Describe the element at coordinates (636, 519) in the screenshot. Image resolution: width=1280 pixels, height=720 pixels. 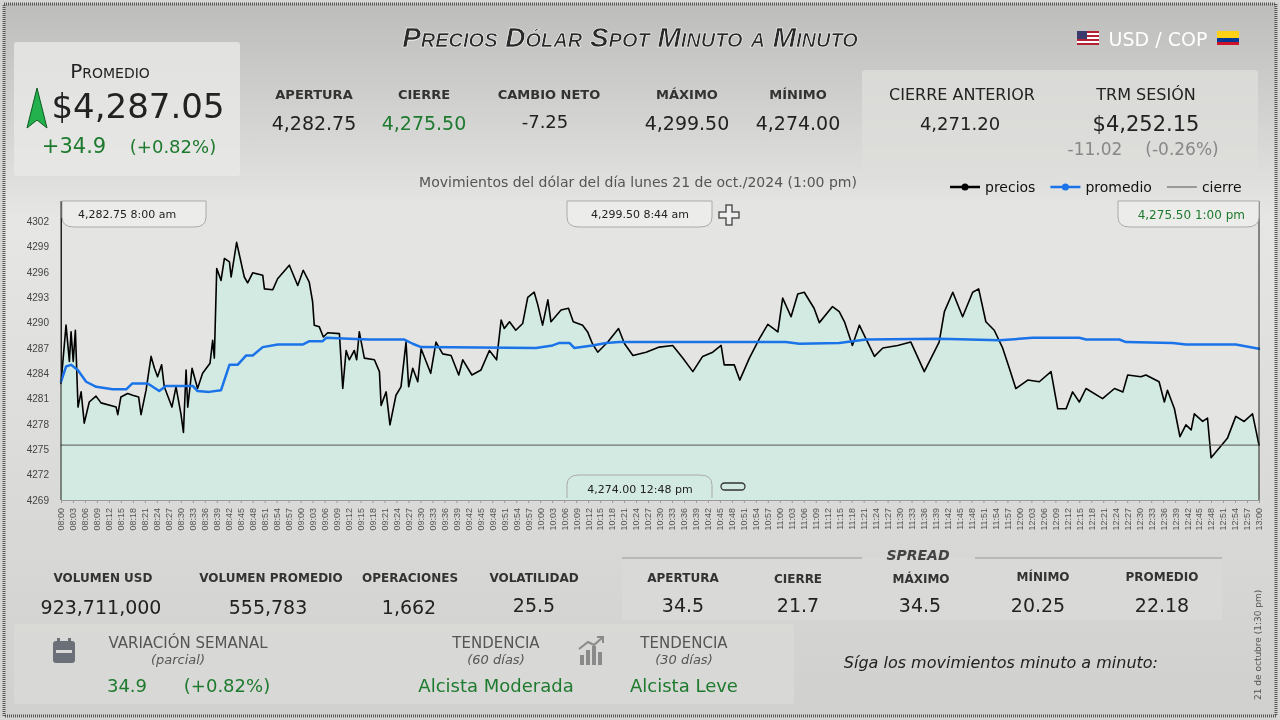
I see `x-tick-label: 10:24` at that location.